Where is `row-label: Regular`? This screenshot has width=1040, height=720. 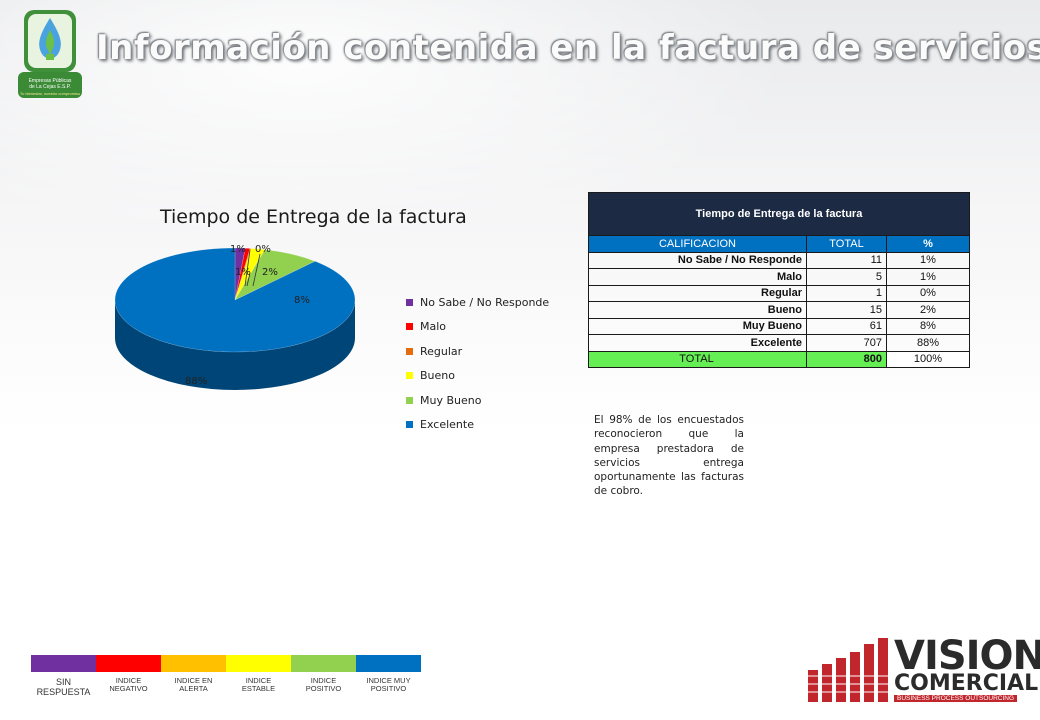 row-label: Regular is located at coordinates (697, 293).